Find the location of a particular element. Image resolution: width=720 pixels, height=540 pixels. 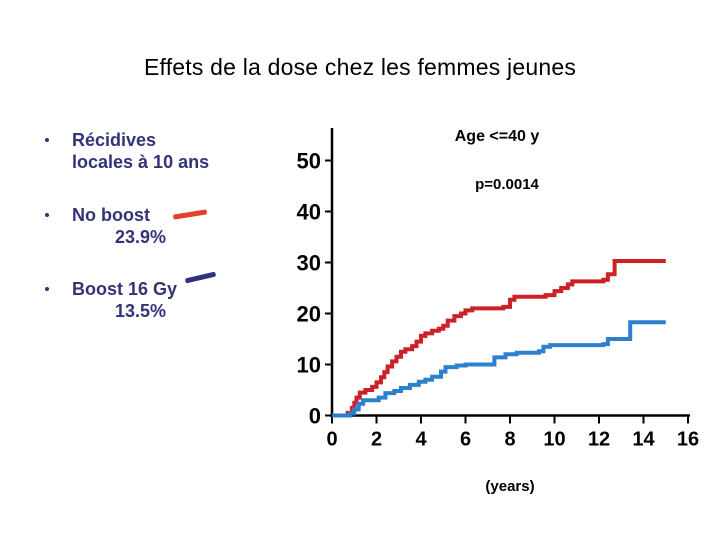

series-no-boost is located at coordinates (499, 338).